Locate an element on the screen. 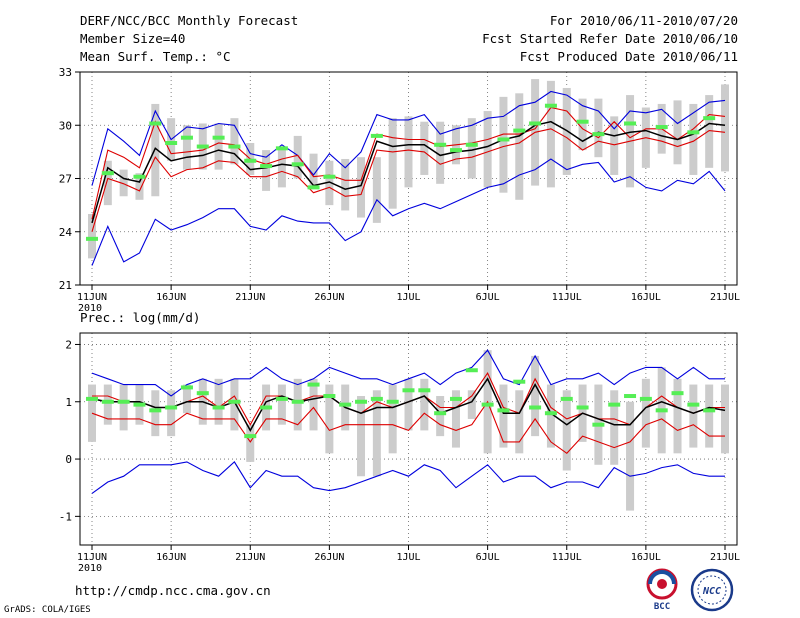 Image resolution: width=800 pixels, height=618 pixels. x-tick-label: 26JUN is located at coordinates (329, 297).